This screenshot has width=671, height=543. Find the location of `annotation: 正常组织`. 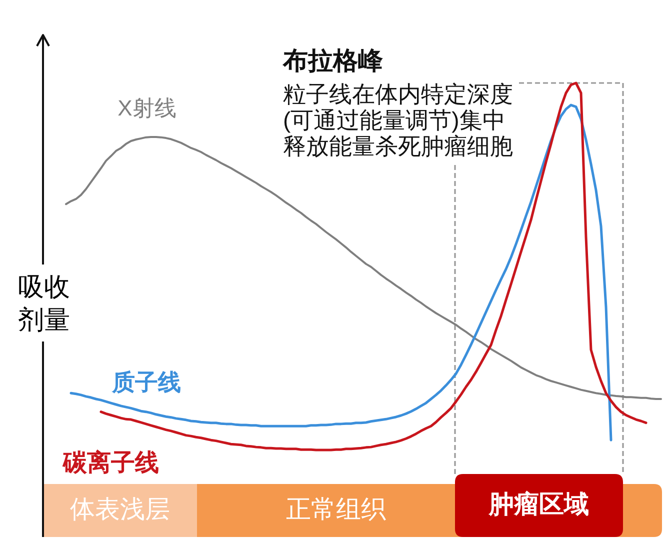

annotation: 正常组织 is located at coordinates (336, 510).